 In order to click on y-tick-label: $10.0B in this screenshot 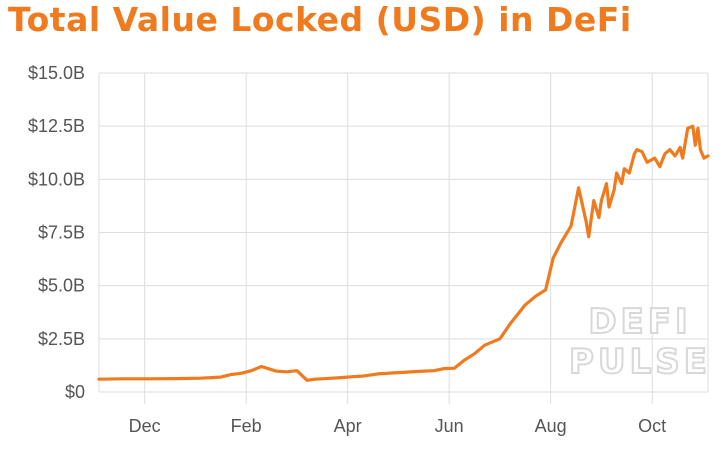, I will do `click(56, 179)`.